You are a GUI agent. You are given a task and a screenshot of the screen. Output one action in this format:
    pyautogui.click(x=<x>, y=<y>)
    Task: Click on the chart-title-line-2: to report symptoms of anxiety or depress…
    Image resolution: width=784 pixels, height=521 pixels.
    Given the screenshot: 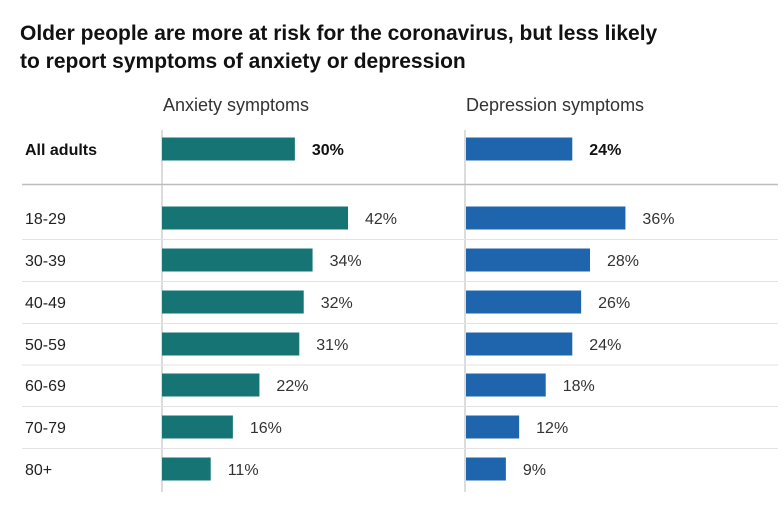 What is the action you would take?
    pyautogui.click(x=243, y=61)
    